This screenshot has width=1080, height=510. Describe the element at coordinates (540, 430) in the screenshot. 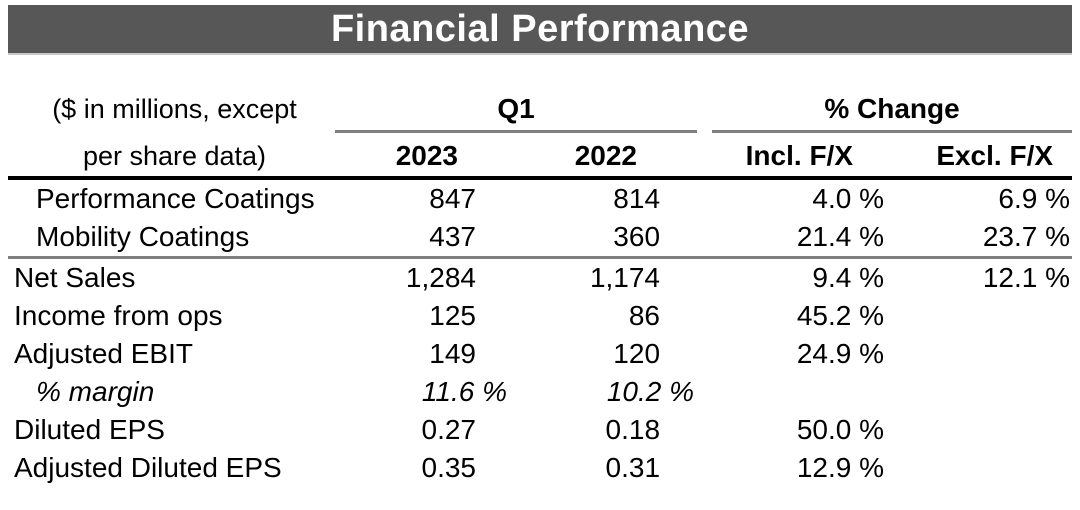

I see `table-row-diluted-eps: Diluted EPS 0.27 0.18 50.0 %` at that location.